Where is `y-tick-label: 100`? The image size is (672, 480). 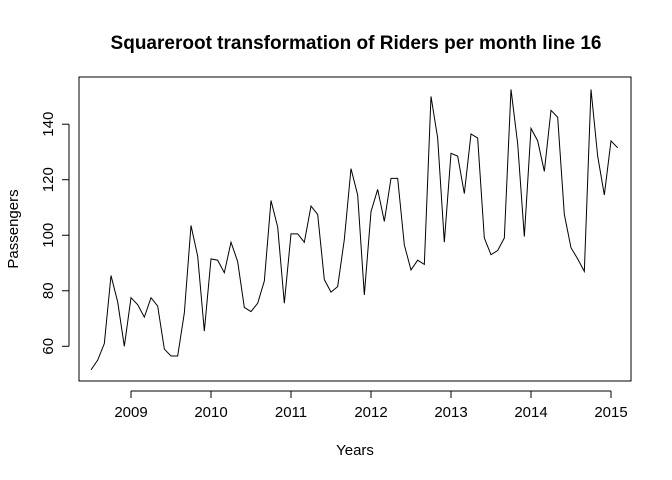
y-tick-label: 100 is located at coordinates (48, 235).